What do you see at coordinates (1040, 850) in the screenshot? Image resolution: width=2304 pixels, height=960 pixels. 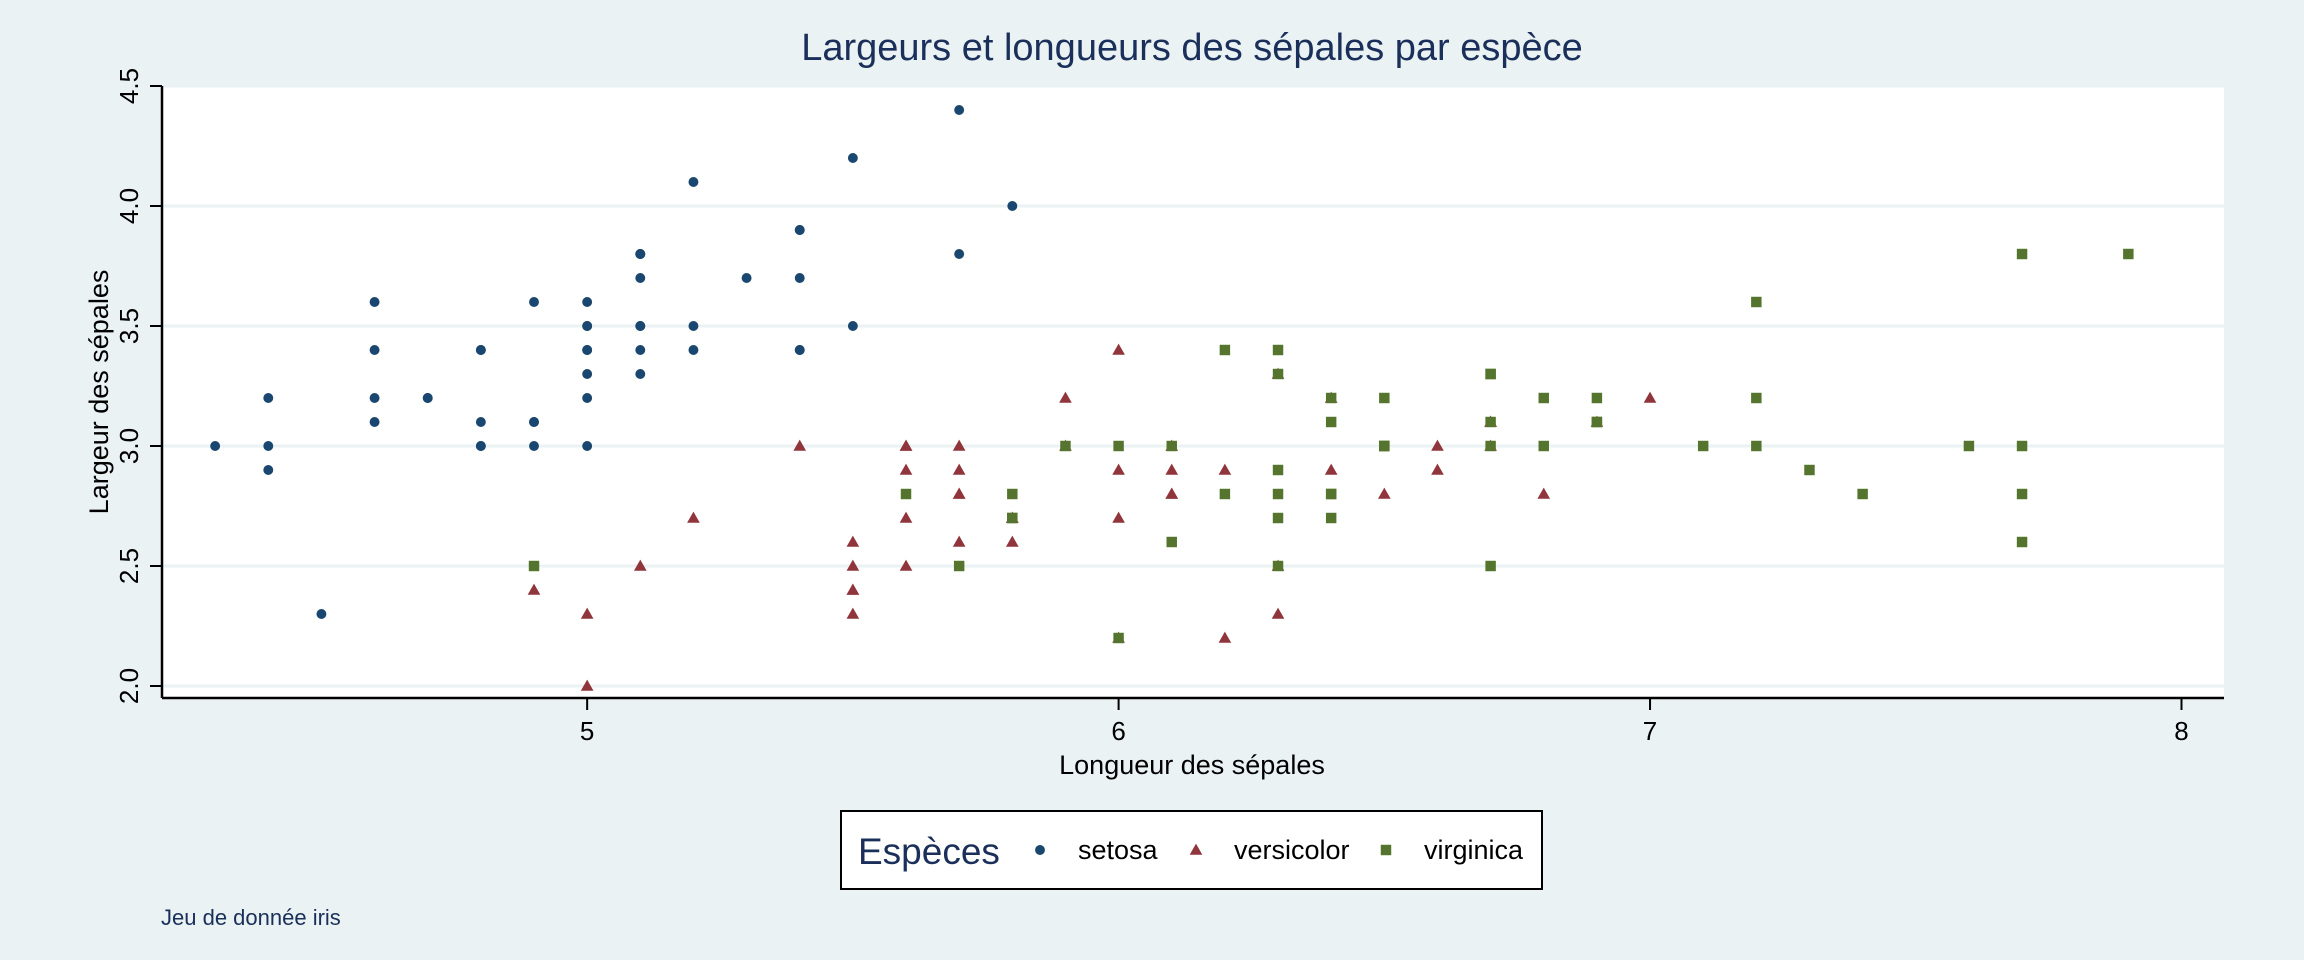 I see `legend-marker-setosa` at bounding box center [1040, 850].